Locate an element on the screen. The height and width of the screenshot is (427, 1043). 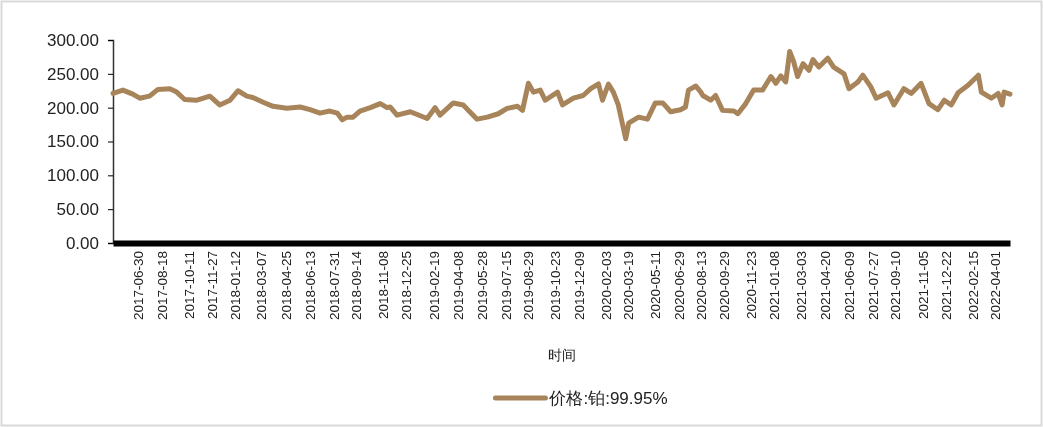
y-tick-label: 100.00 is located at coordinates (73, 176).